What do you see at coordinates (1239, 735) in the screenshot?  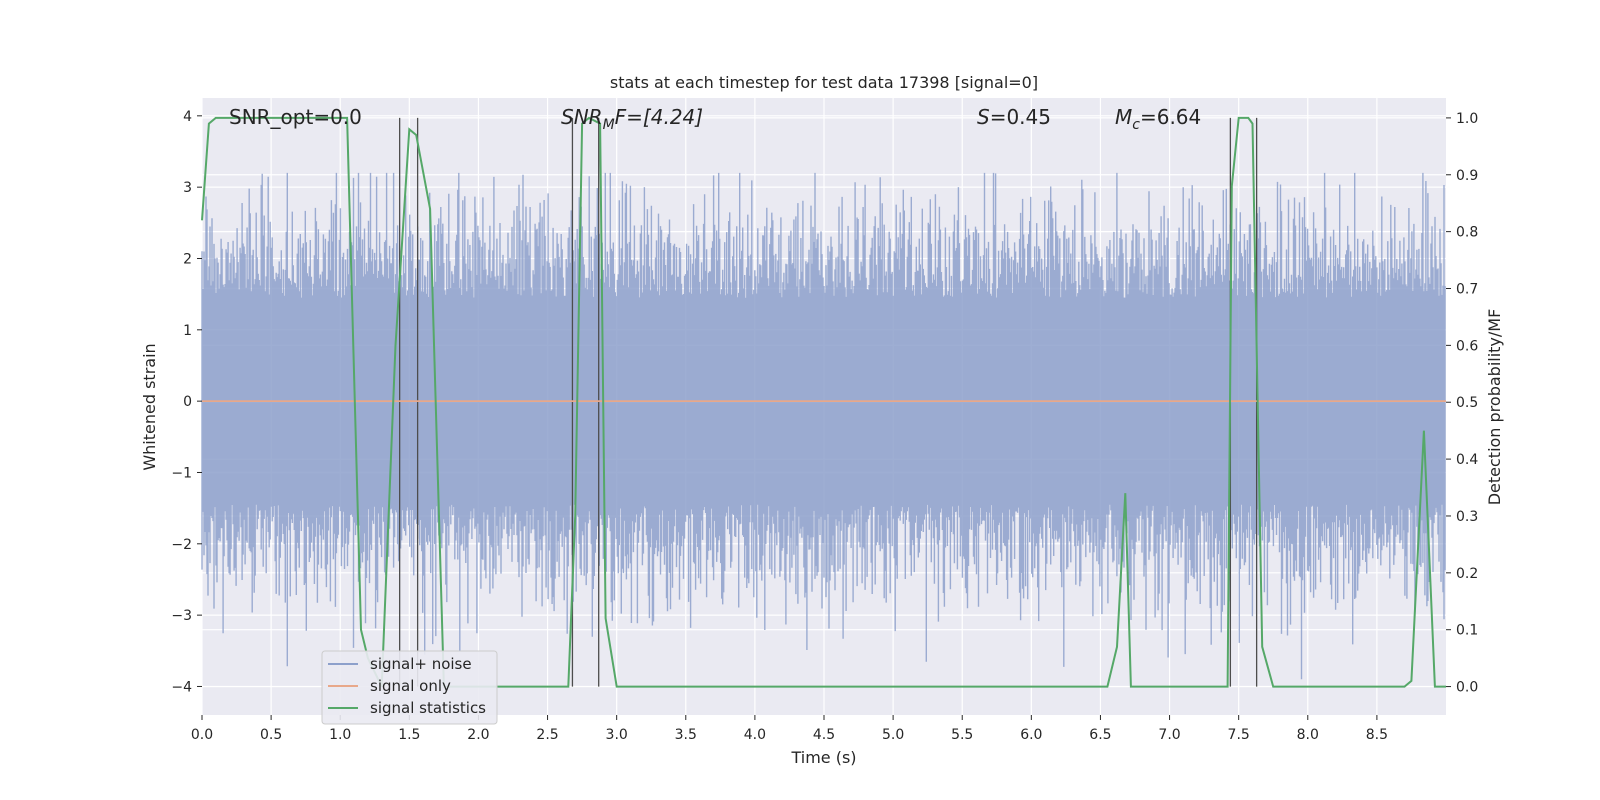 I see `x-tick-label: 7.5` at bounding box center [1239, 735].